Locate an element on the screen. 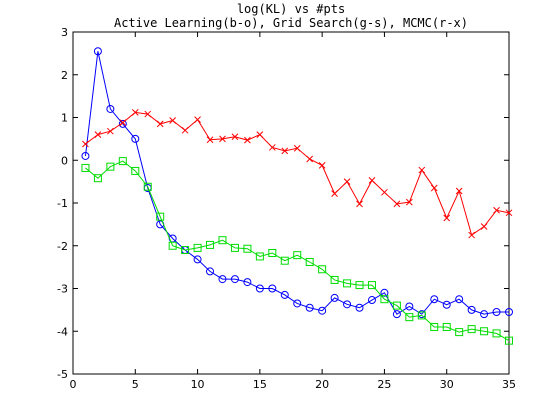  x-tick-label: 35 is located at coordinates (509, 384).